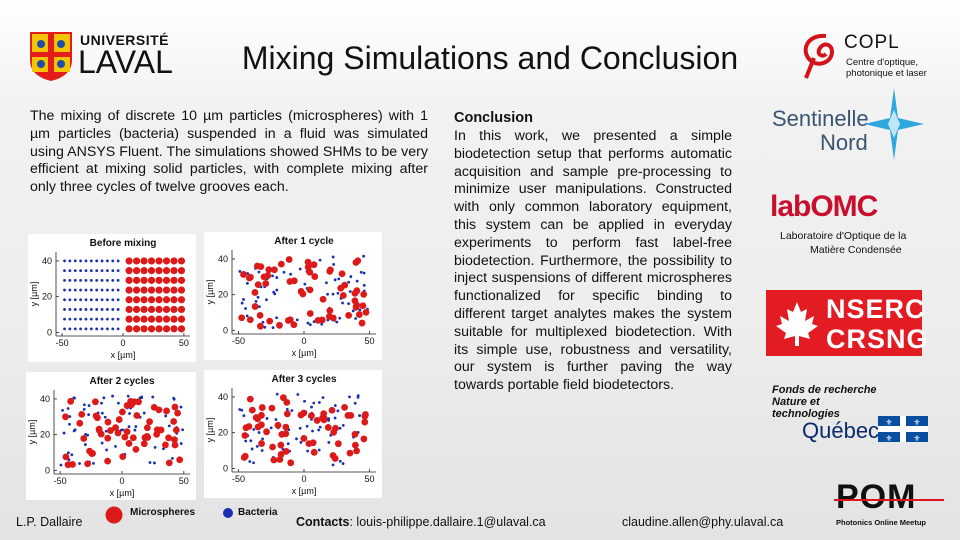  What do you see at coordinates (796, 402) in the screenshot?
I see `frq-line2: Nature et` at bounding box center [796, 402].